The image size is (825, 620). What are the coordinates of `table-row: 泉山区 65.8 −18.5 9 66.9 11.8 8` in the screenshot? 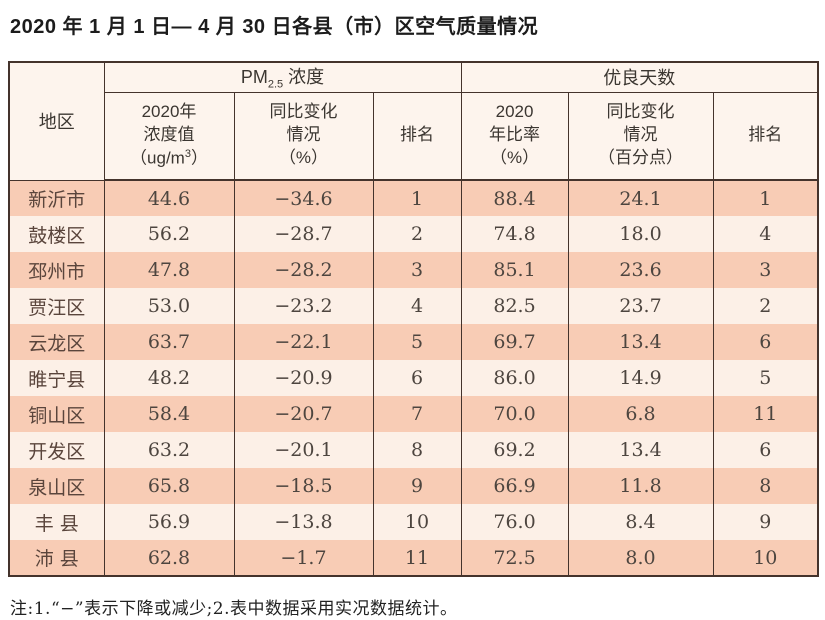 It's located at (413, 486).